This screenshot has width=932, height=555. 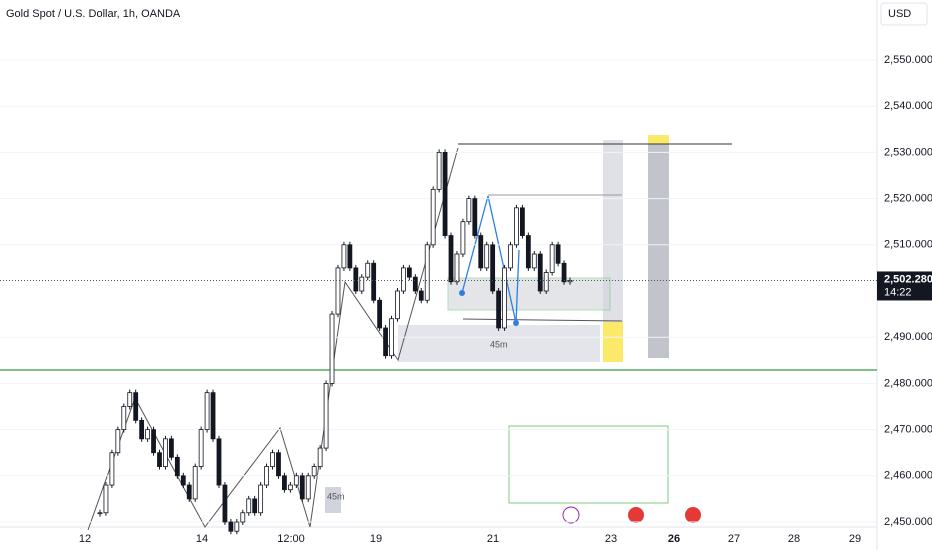 I want to click on currency-label: USD, so click(x=899, y=14).